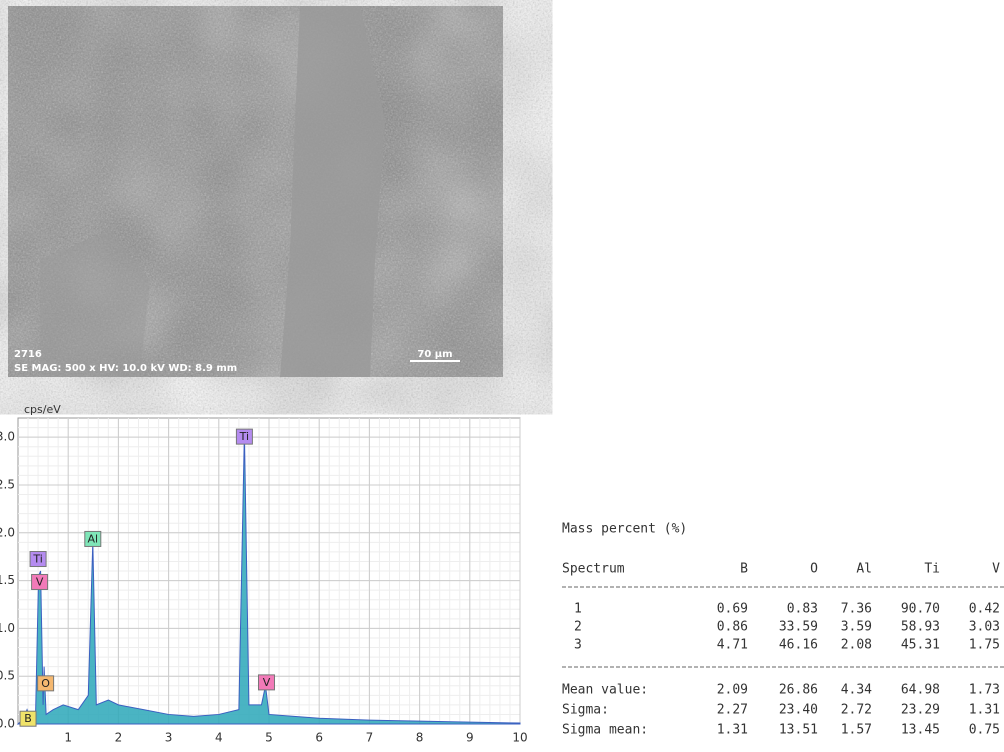  I want to click on table-header: Spectrum, so click(593, 569).